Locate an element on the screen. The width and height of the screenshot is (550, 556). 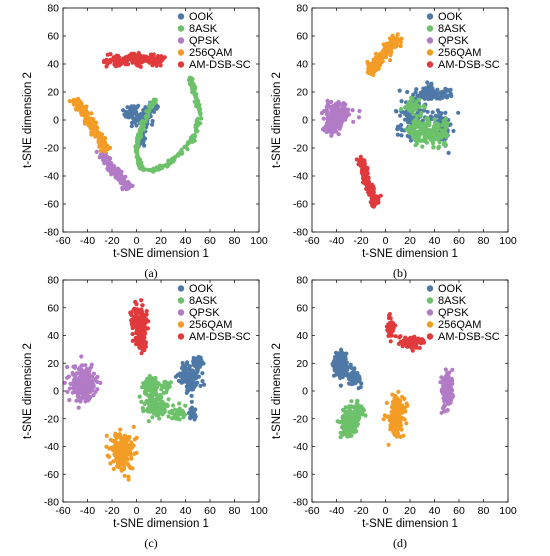
legend-label: AM-DSB-SC is located at coordinates (220, 65).